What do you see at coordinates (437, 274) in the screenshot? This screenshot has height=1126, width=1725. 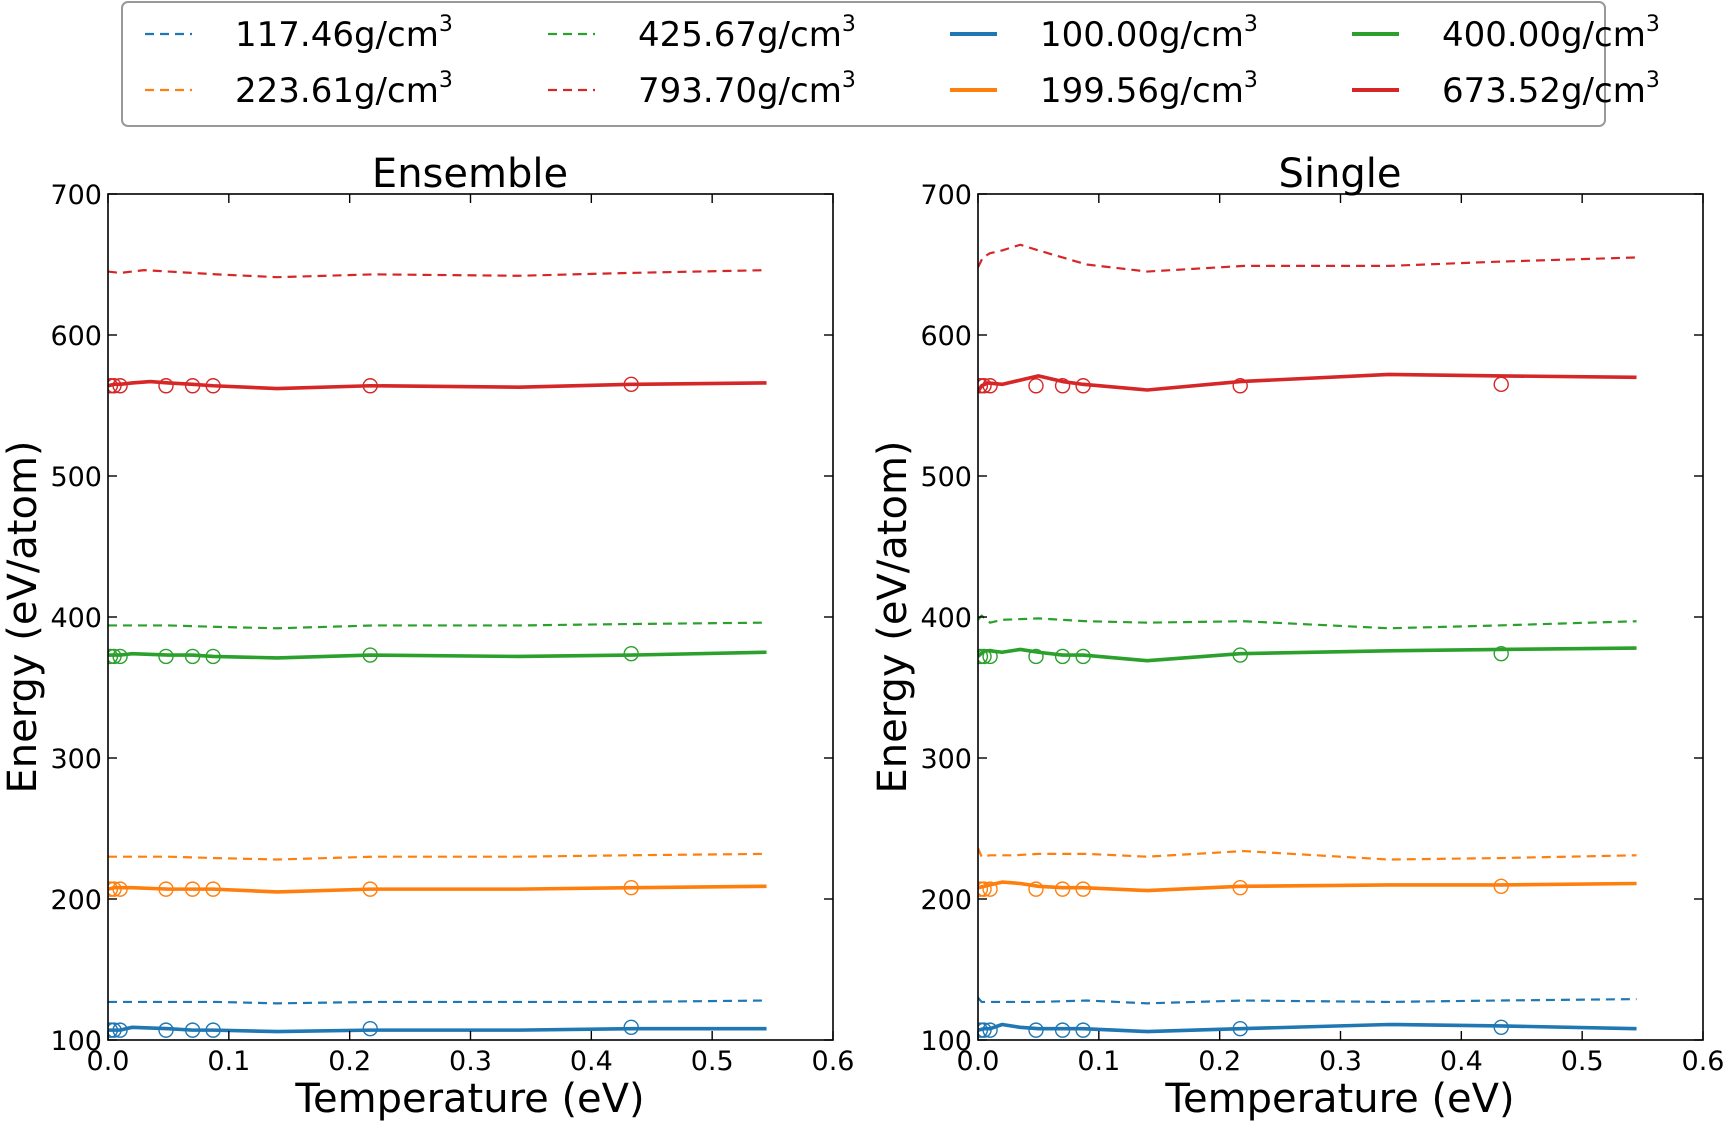 I see `series-line-793-70g-cm3-dashed` at bounding box center [437, 274].